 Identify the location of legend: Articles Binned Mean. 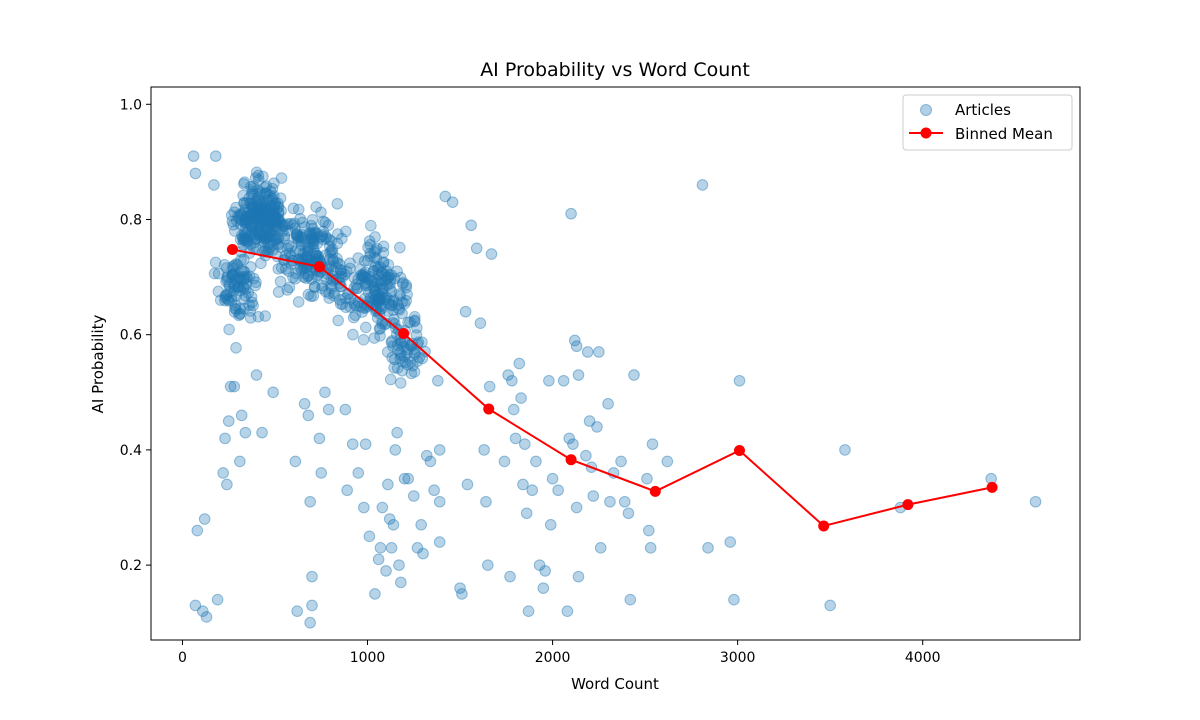
(987, 122).